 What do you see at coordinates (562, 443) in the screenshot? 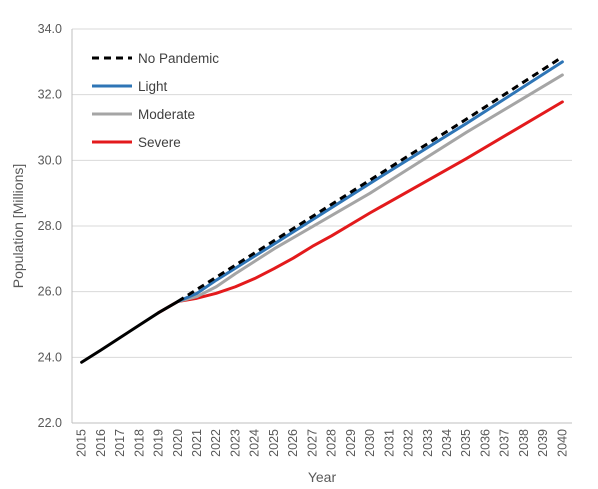
I see `x-tick-label: 2040` at bounding box center [562, 443].